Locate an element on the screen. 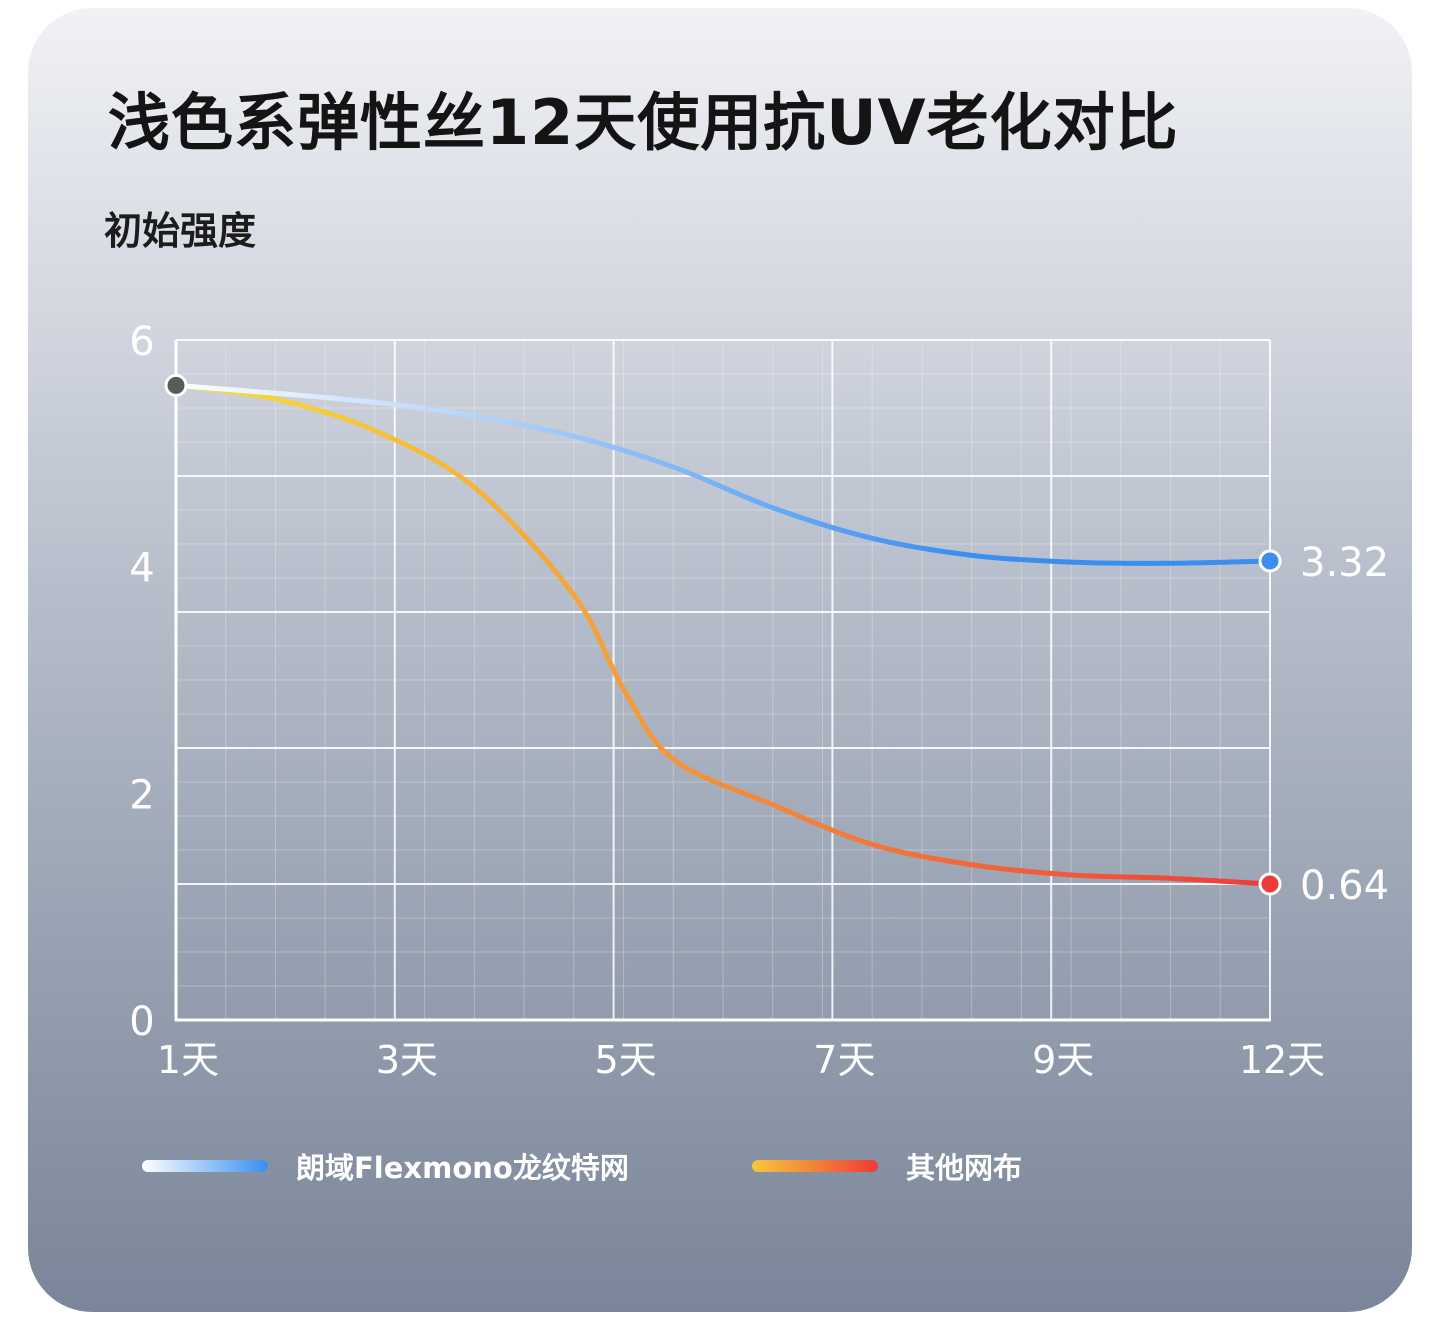  x-tick-label: 5天 is located at coordinates (626, 1060).